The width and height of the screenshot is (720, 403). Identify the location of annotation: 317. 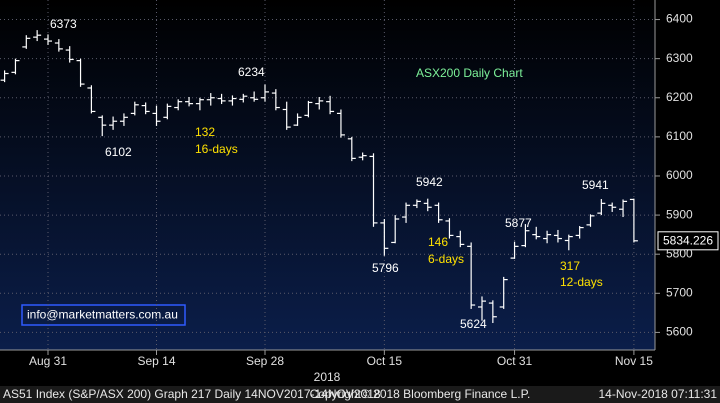
(570, 266).